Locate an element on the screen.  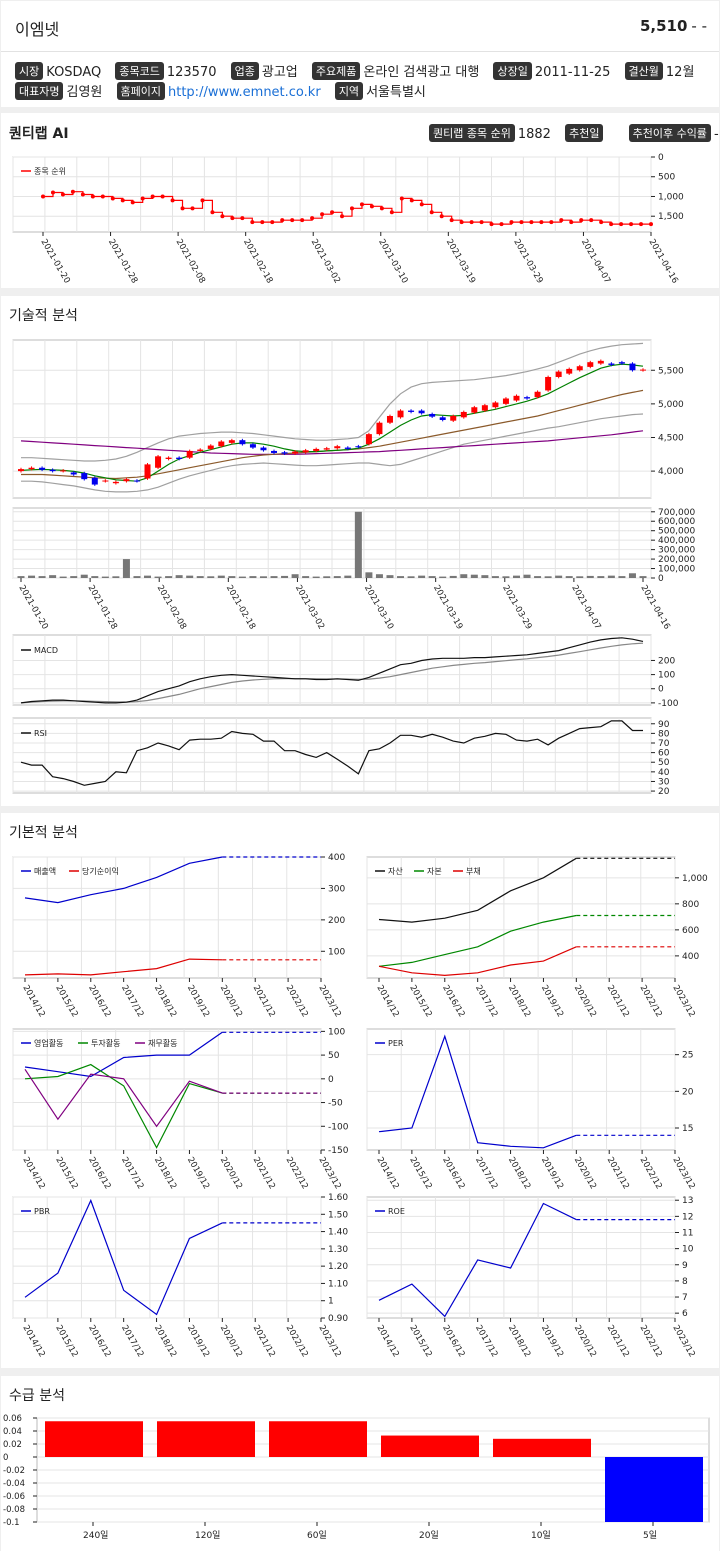
roe-y-tick-label: 12 is located at coordinates (687, 1217).